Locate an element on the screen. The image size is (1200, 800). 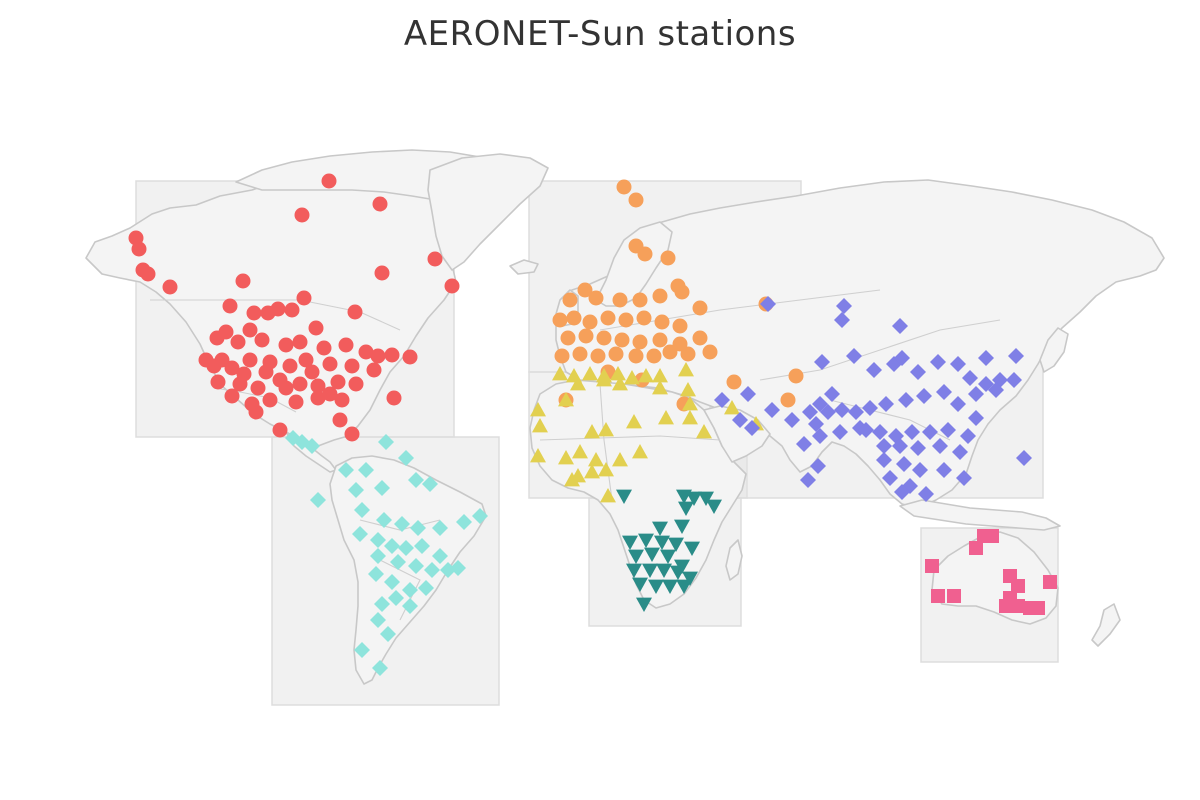
land-greenland is located at coordinates (488, 212).